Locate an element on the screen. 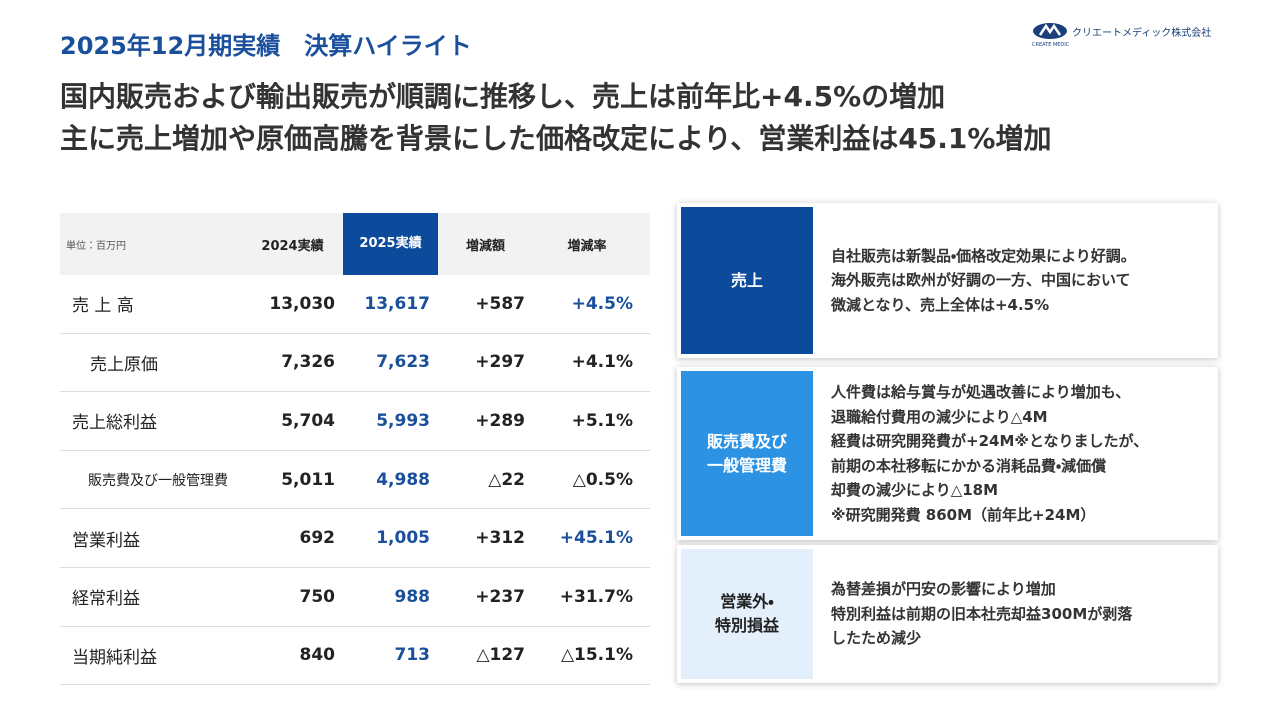 This screenshot has width=1280, height=720. note-line: 却費の減少により△18M is located at coordinates (915, 490).